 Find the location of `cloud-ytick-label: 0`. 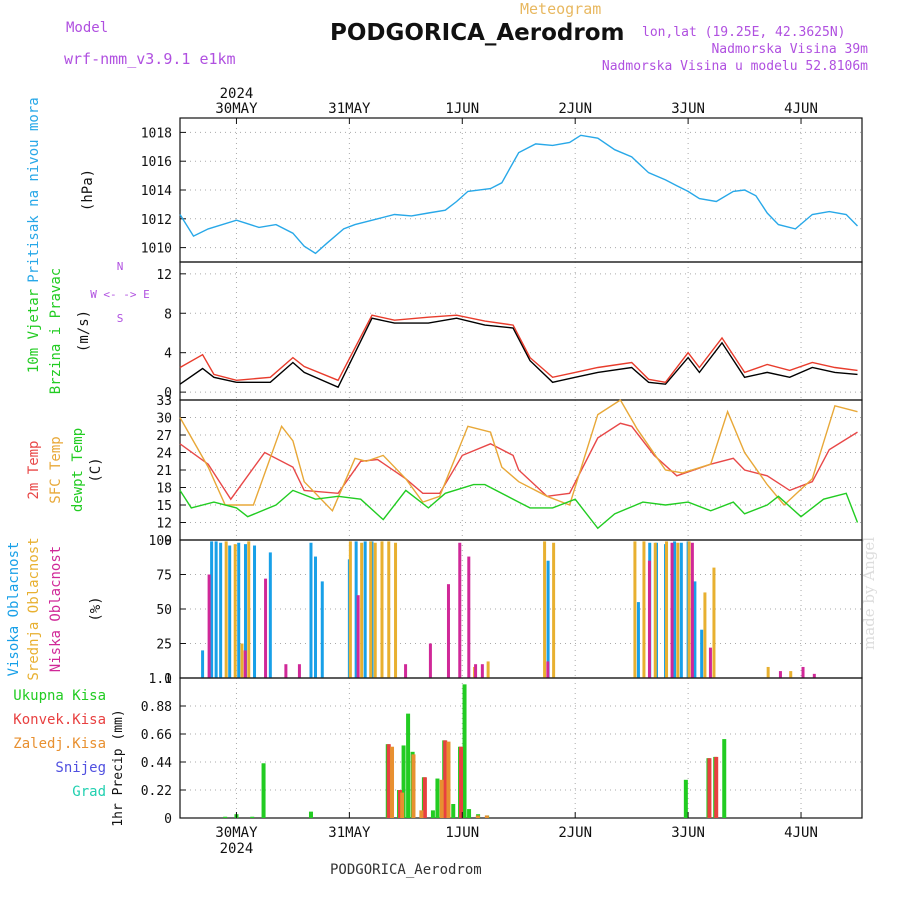

cloud-ytick-label: 0 is located at coordinates (168, 679).